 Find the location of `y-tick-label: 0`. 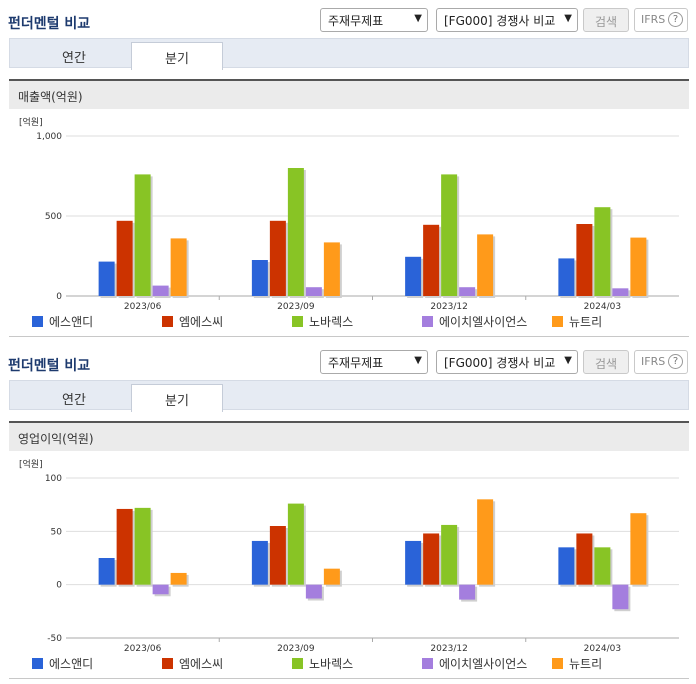

y-tick-label: 0 is located at coordinates (59, 297).